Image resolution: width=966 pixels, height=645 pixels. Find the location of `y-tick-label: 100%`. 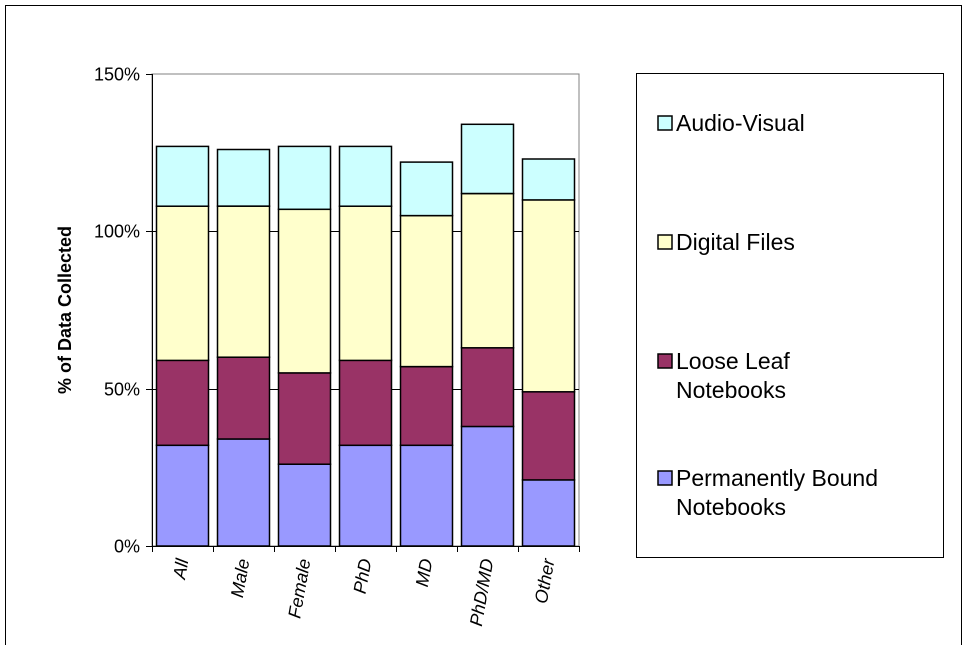

y-tick-label: 100% is located at coordinates (117, 232).